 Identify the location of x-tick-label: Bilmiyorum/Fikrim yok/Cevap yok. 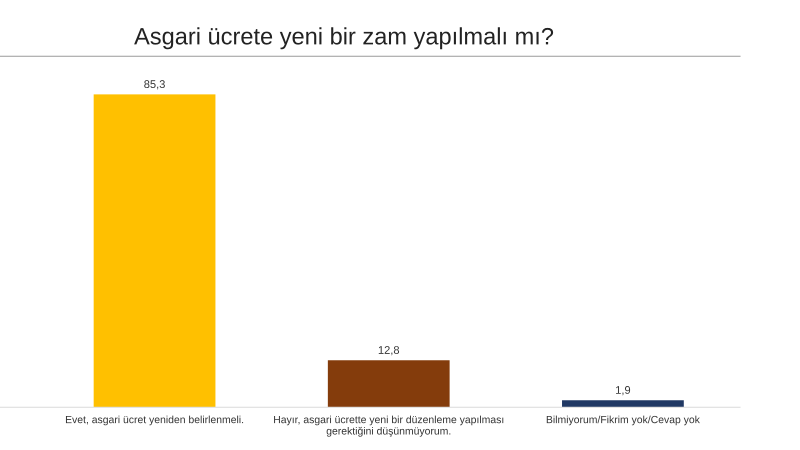
(623, 421).